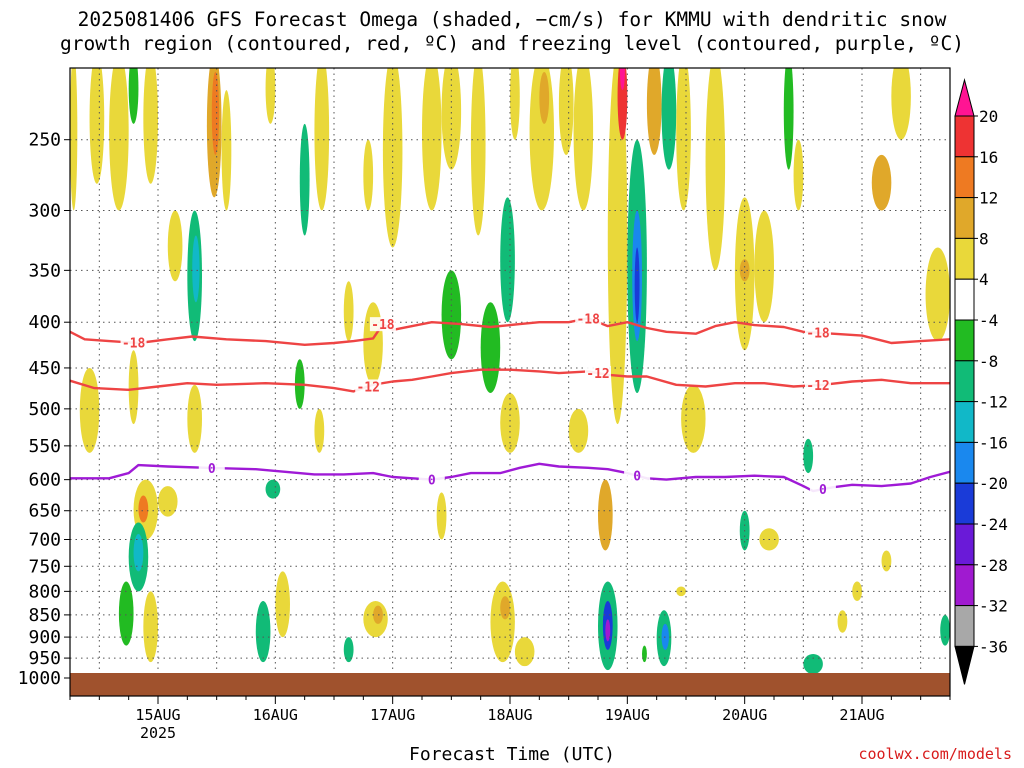 The width and height of the screenshot is (1024, 768). I want to click on colorbar-label-13: -36, so click(993, 646).